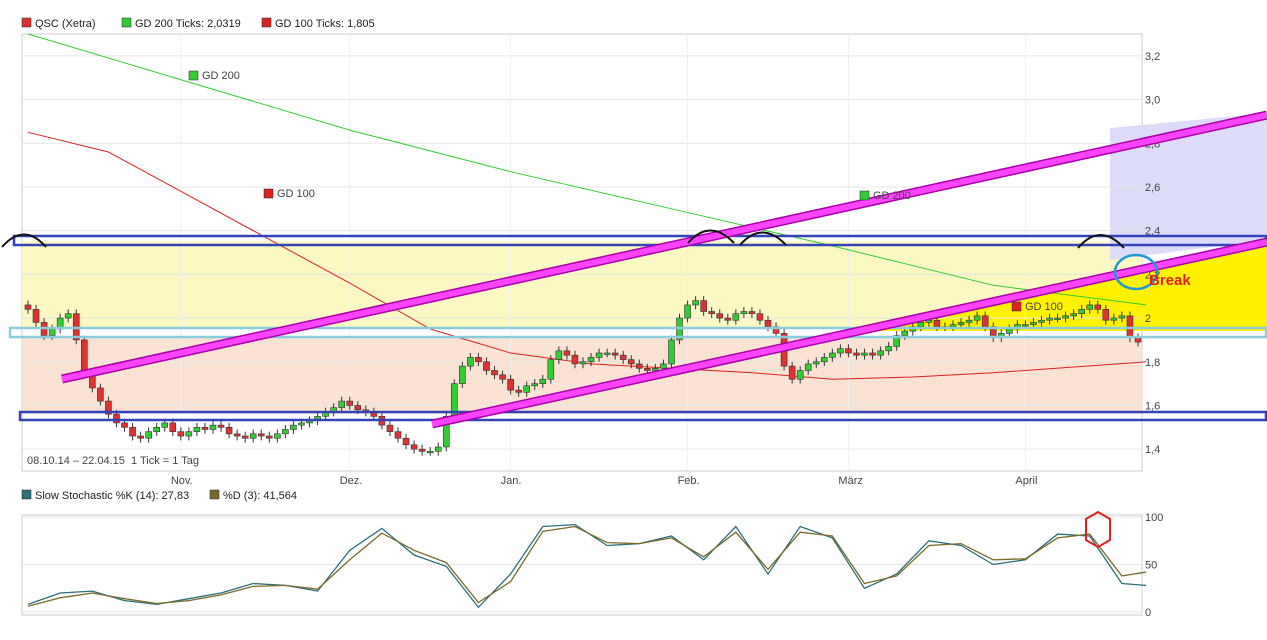 The width and height of the screenshot is (1267, 640). I want to click on x-tick-label: März, so click(850, 481).